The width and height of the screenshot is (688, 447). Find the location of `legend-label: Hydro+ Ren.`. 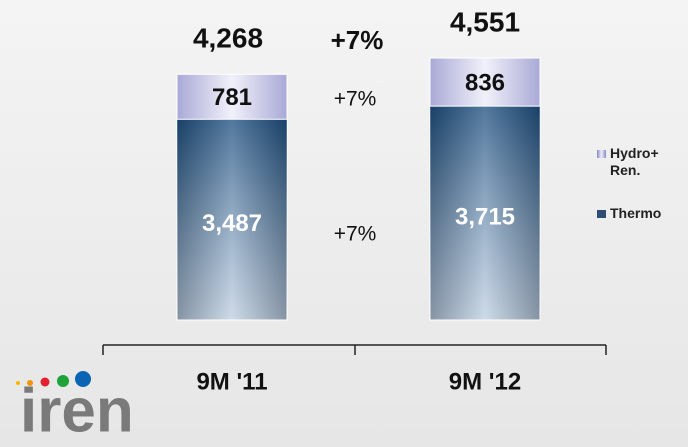

legend-label: Hydro+ Ren. is located at coordinates (634, 161).